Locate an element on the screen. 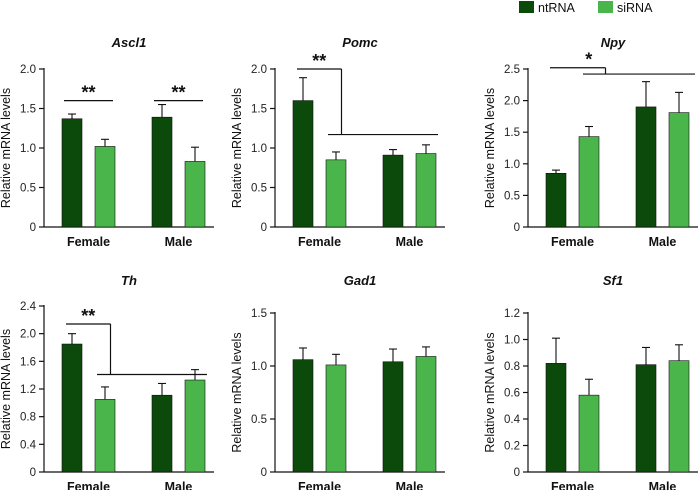 This screenshot has width=700, height=490. panel-title: Th is located at coordinates (129, 280).